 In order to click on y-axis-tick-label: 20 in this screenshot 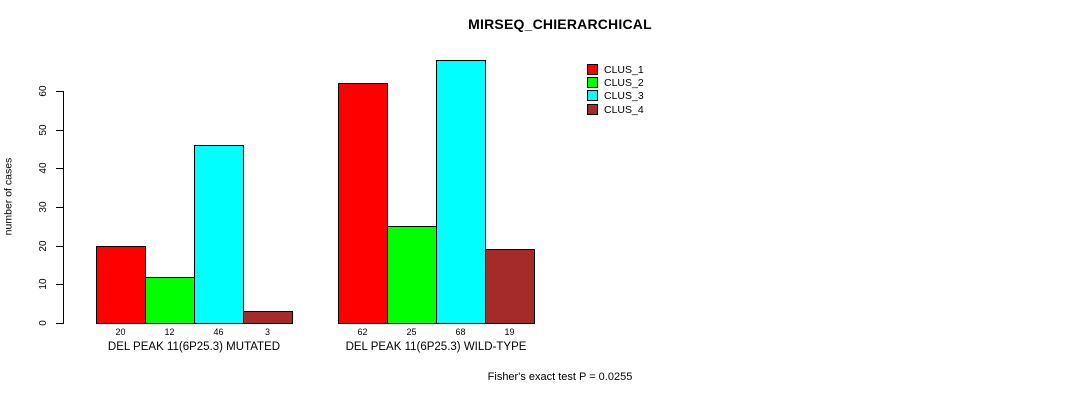, I will do `click(43, 246)`.